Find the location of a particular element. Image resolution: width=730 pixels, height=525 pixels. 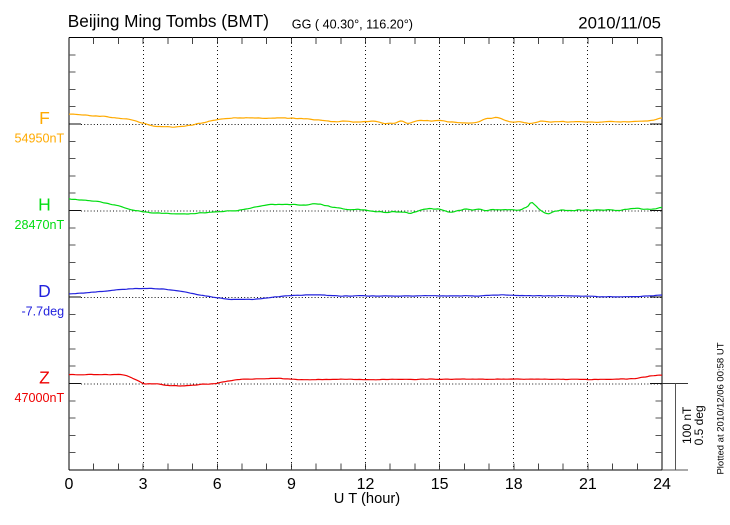

svg-text: 12 is located at coordinates (366, 484).